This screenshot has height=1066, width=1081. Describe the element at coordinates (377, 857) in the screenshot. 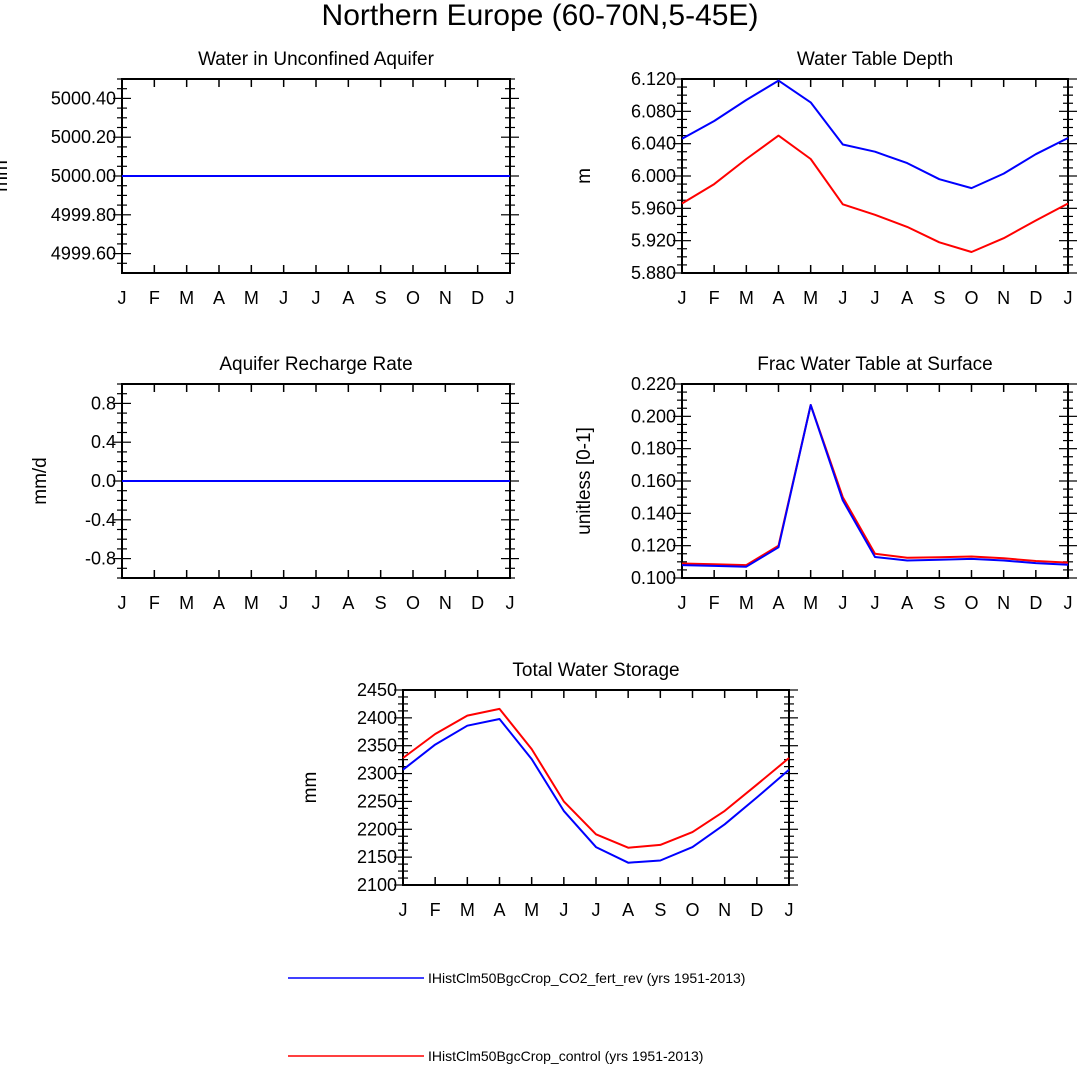

I see `y-tick-label: 2150` at that location.